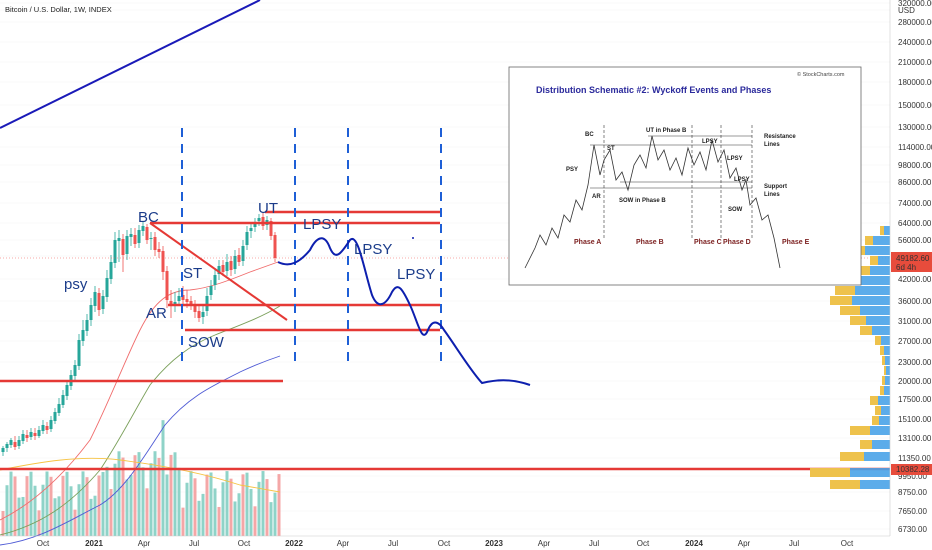 This screenshot has height=550, width=932. I want to click on price-tick-label: 280000.00, so click(915, 22).